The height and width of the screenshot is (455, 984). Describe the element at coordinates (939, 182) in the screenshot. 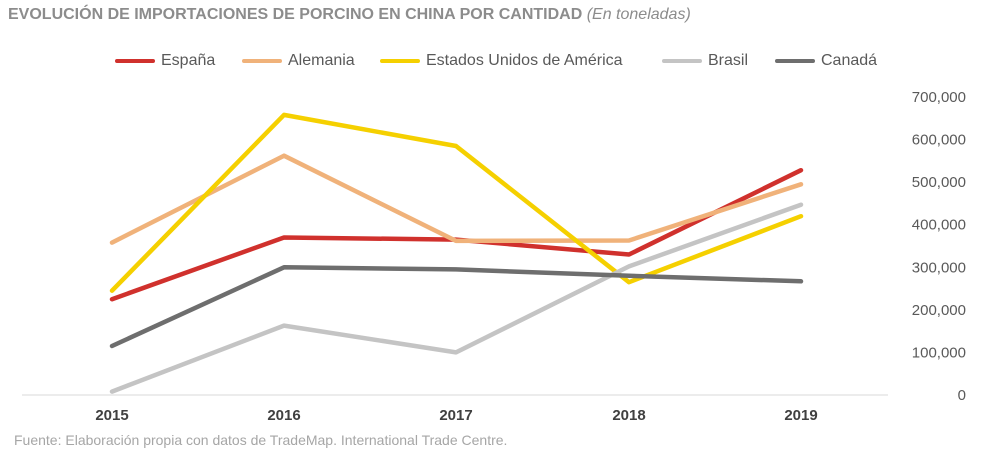

I see `y-tick-label: 500,000` at that location.